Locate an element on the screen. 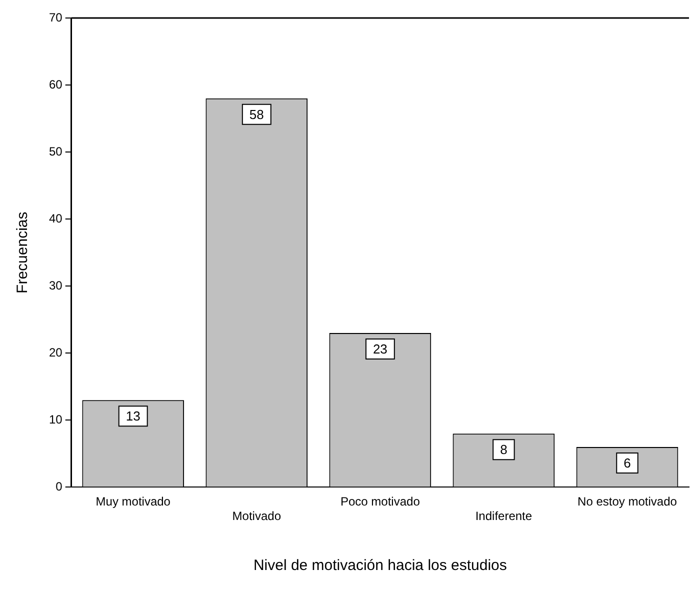  y-tick-label: 60 is located at coordinates (55, 84).